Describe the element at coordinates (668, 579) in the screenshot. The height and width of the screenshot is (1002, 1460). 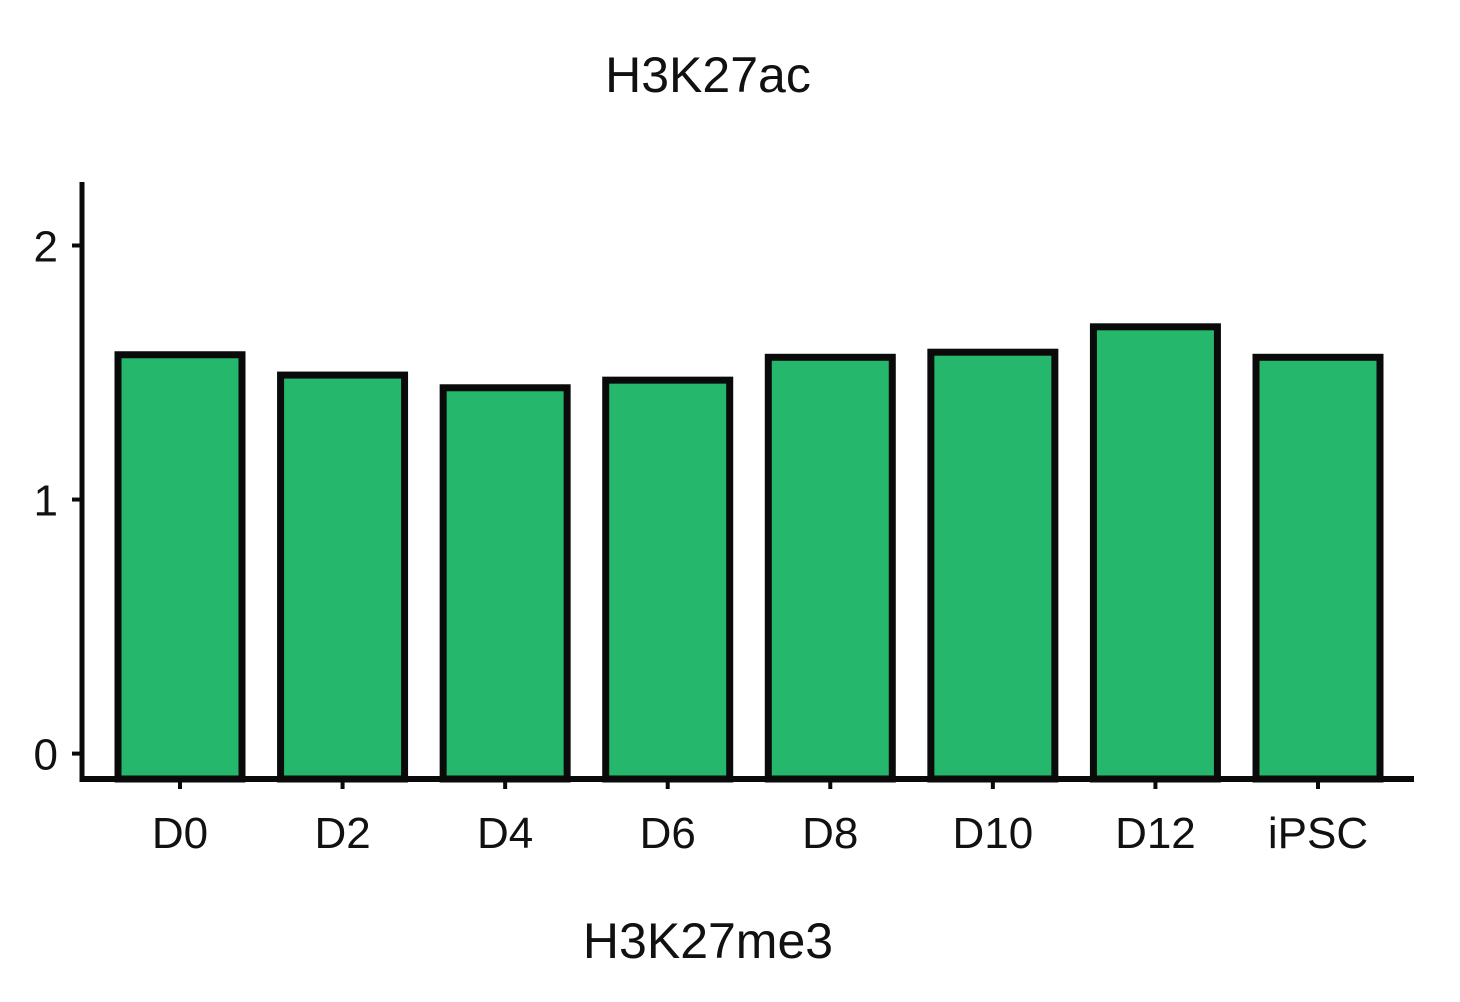
I see `bar-d6` at that location.